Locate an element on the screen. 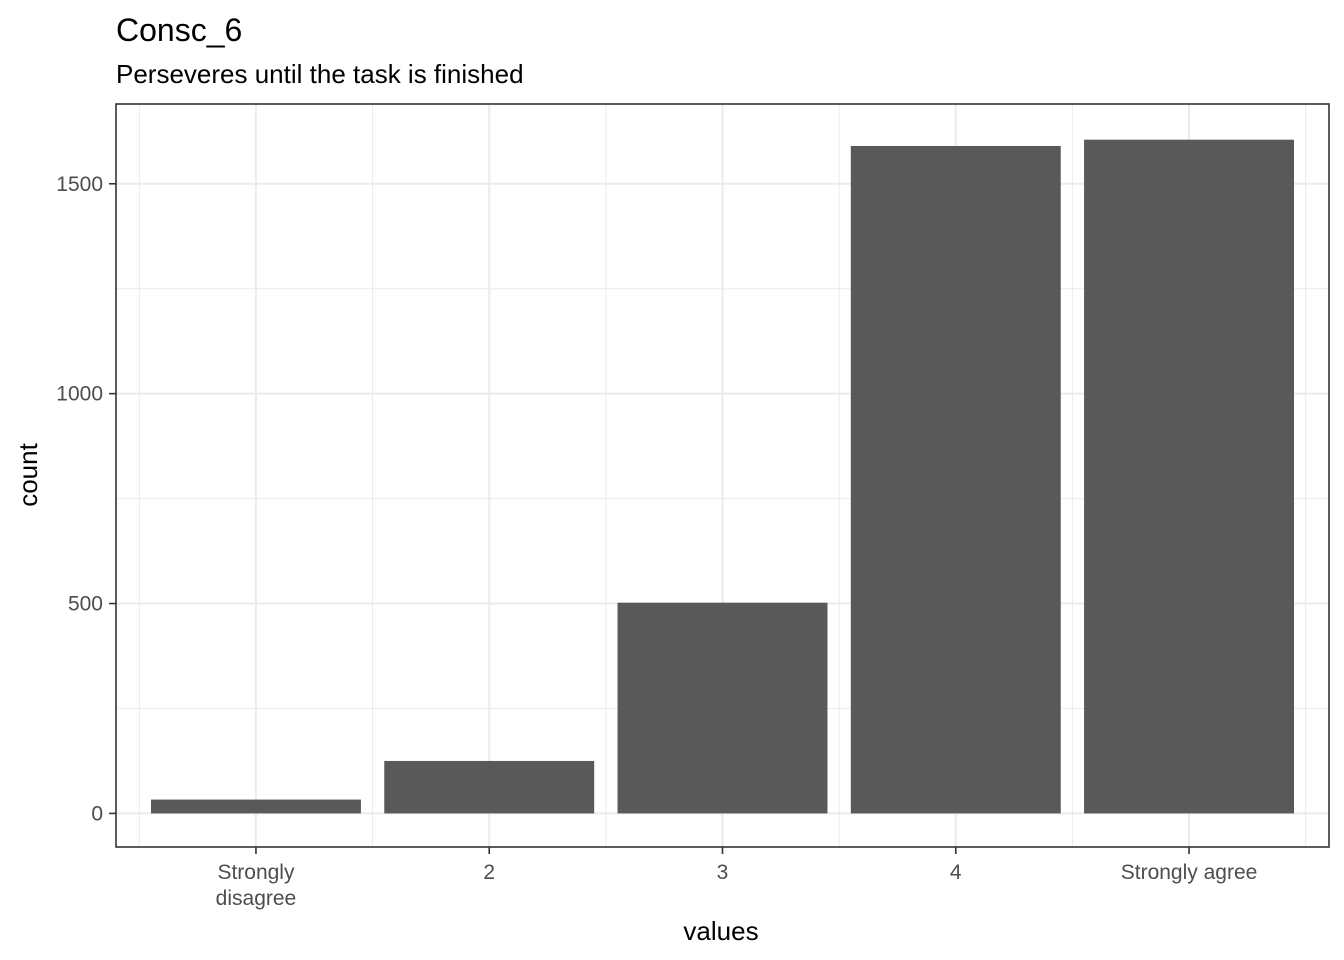 The image size is (1344, 960). x-tick-label: 2 is located at coordinates (489, 872).